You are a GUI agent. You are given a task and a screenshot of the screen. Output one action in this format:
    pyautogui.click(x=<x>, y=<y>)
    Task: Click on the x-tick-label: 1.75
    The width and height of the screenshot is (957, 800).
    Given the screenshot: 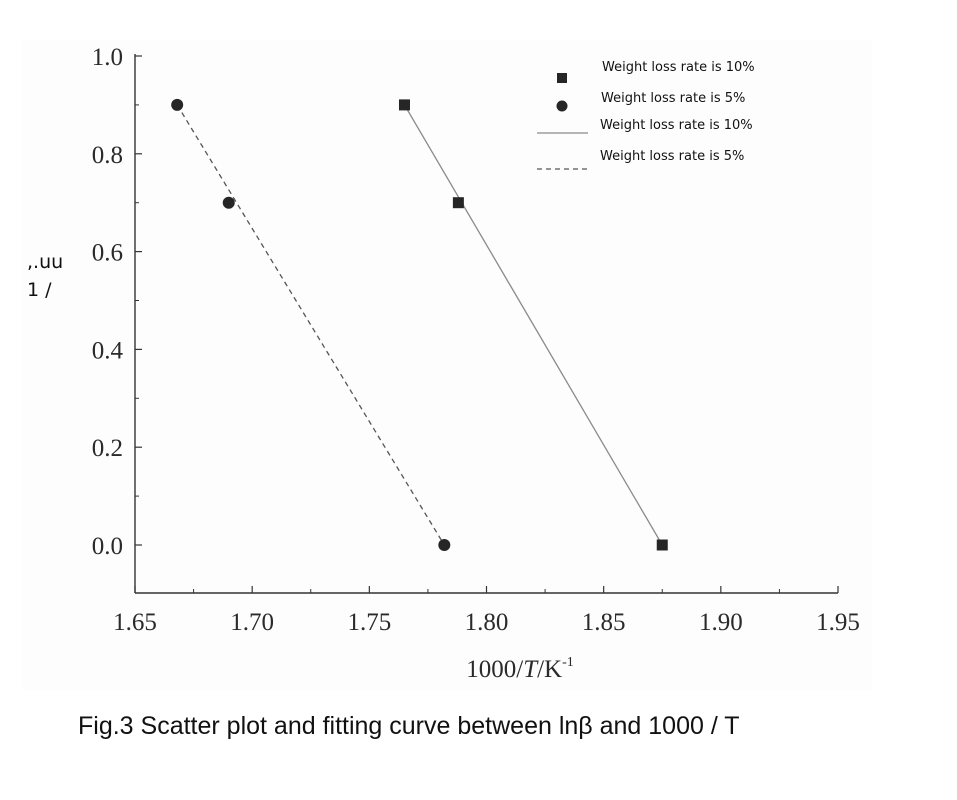 What is the action you would take?
    pyautogui.click(x=369, y=622)
    